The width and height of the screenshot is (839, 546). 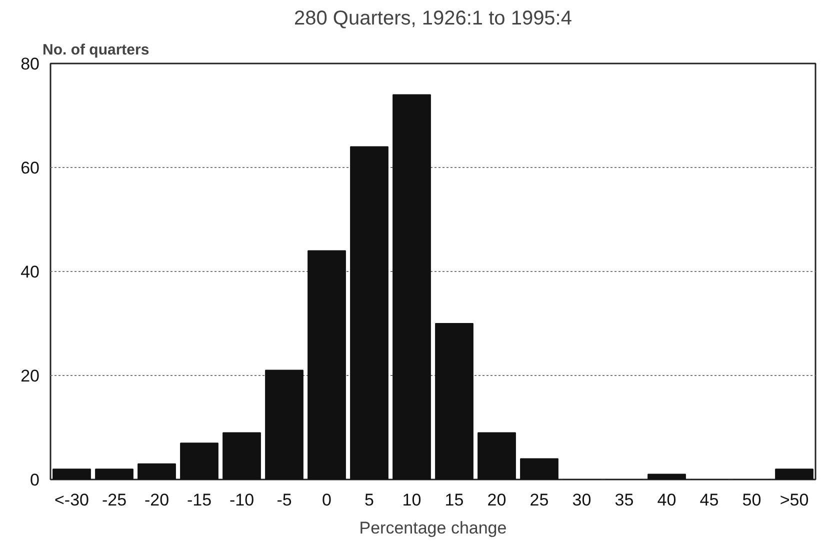 What do you see at coordinates (96, 50) in the screenshot?
I see `y-axis-title: No. of quarters` at bounding box center [96, 50].